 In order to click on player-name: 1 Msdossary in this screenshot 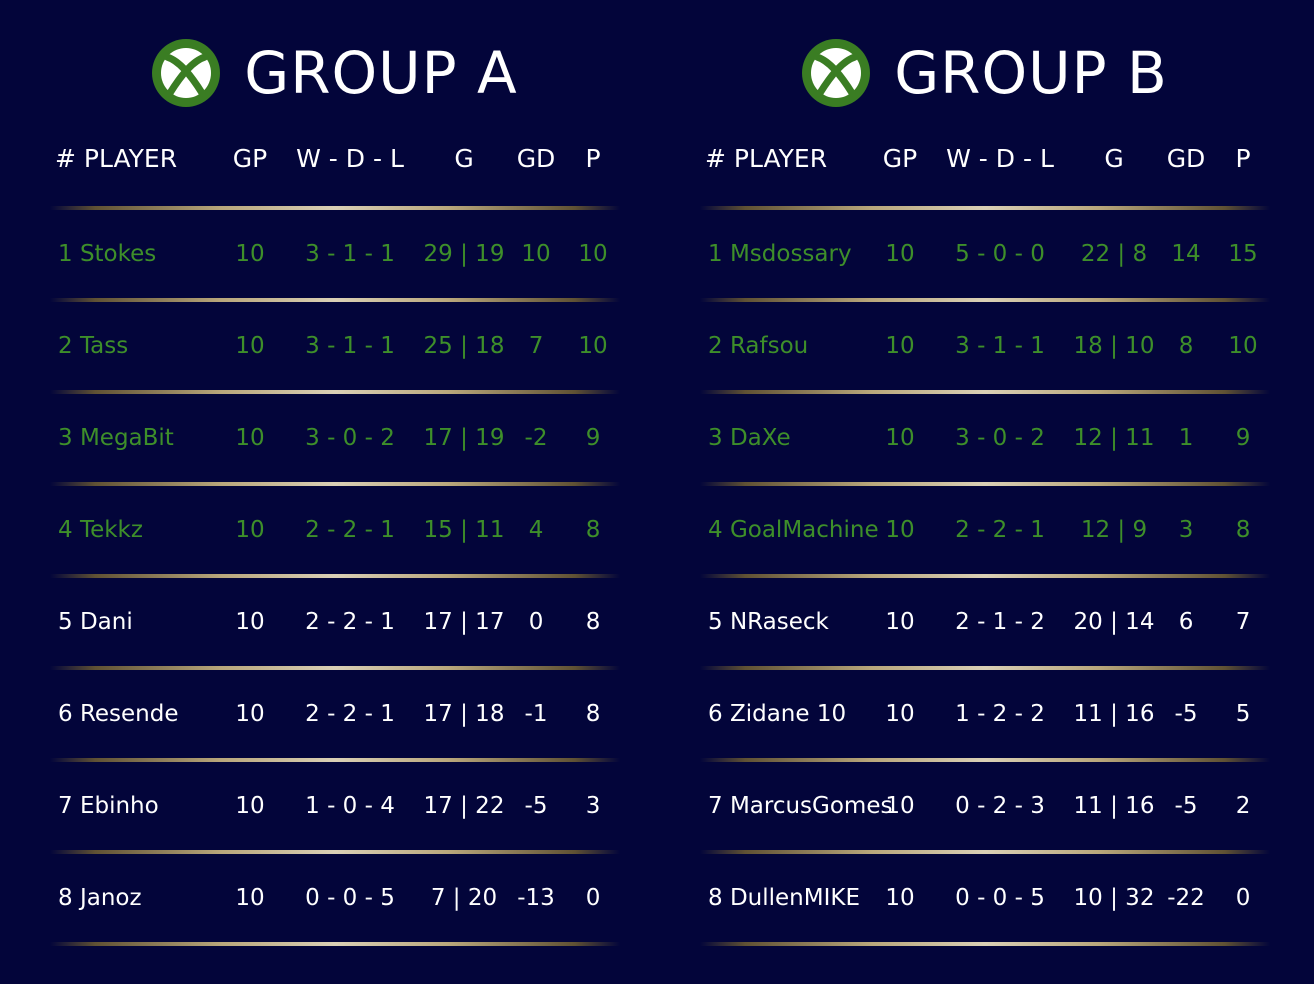, I will do `click(780, 254)`.